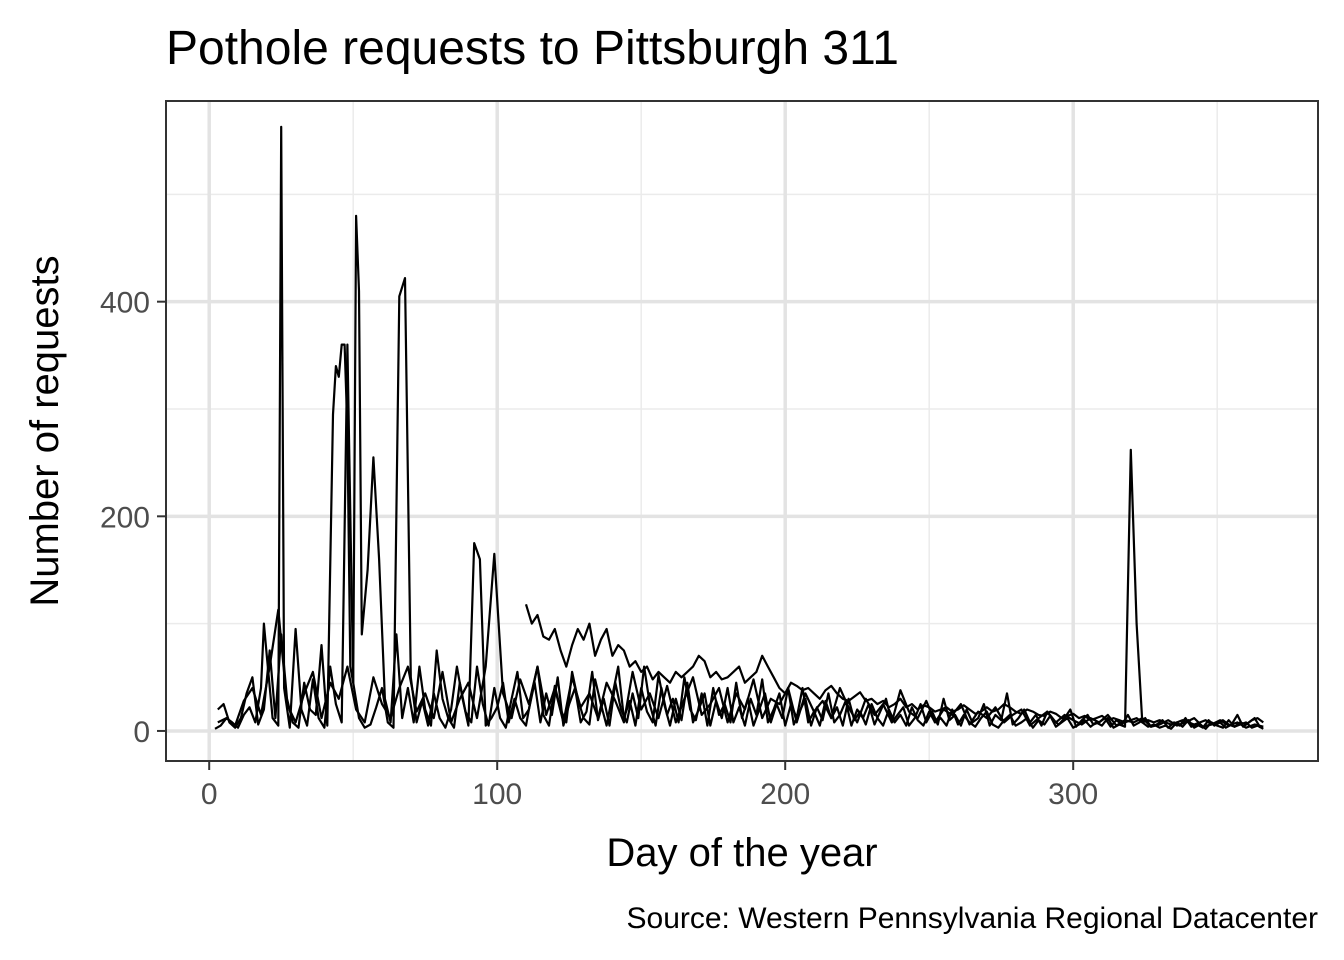 The height and width of the screenshot is (960, 1344). What do you see at coordinates (125, 517) in the screenshot?
I see `y-tick-label: 200` at bounding box center [125, 517].